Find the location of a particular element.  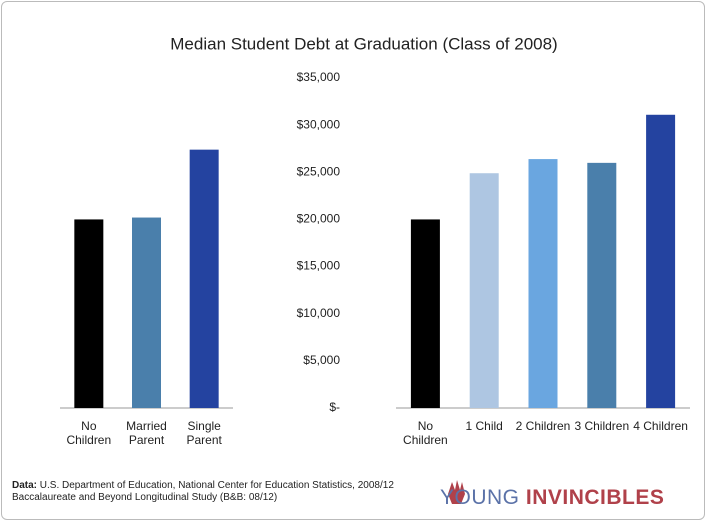

brand-first: YOUNG is located at coordinates (480, 497).